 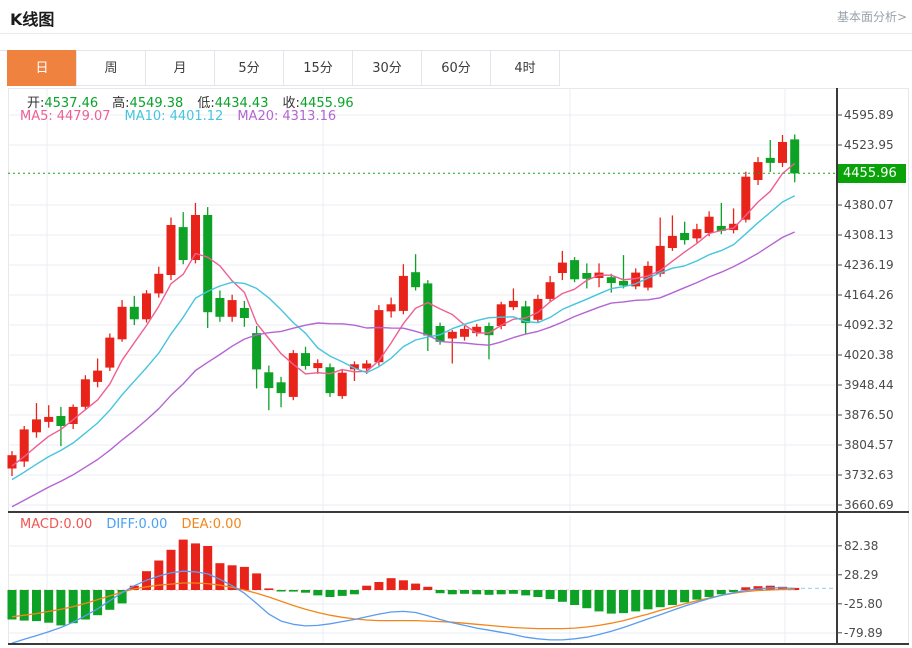 What do you see at coordinates (422, 589) in the screenshot?
I see `macd-zero-line` at bounding box center [422, 589].